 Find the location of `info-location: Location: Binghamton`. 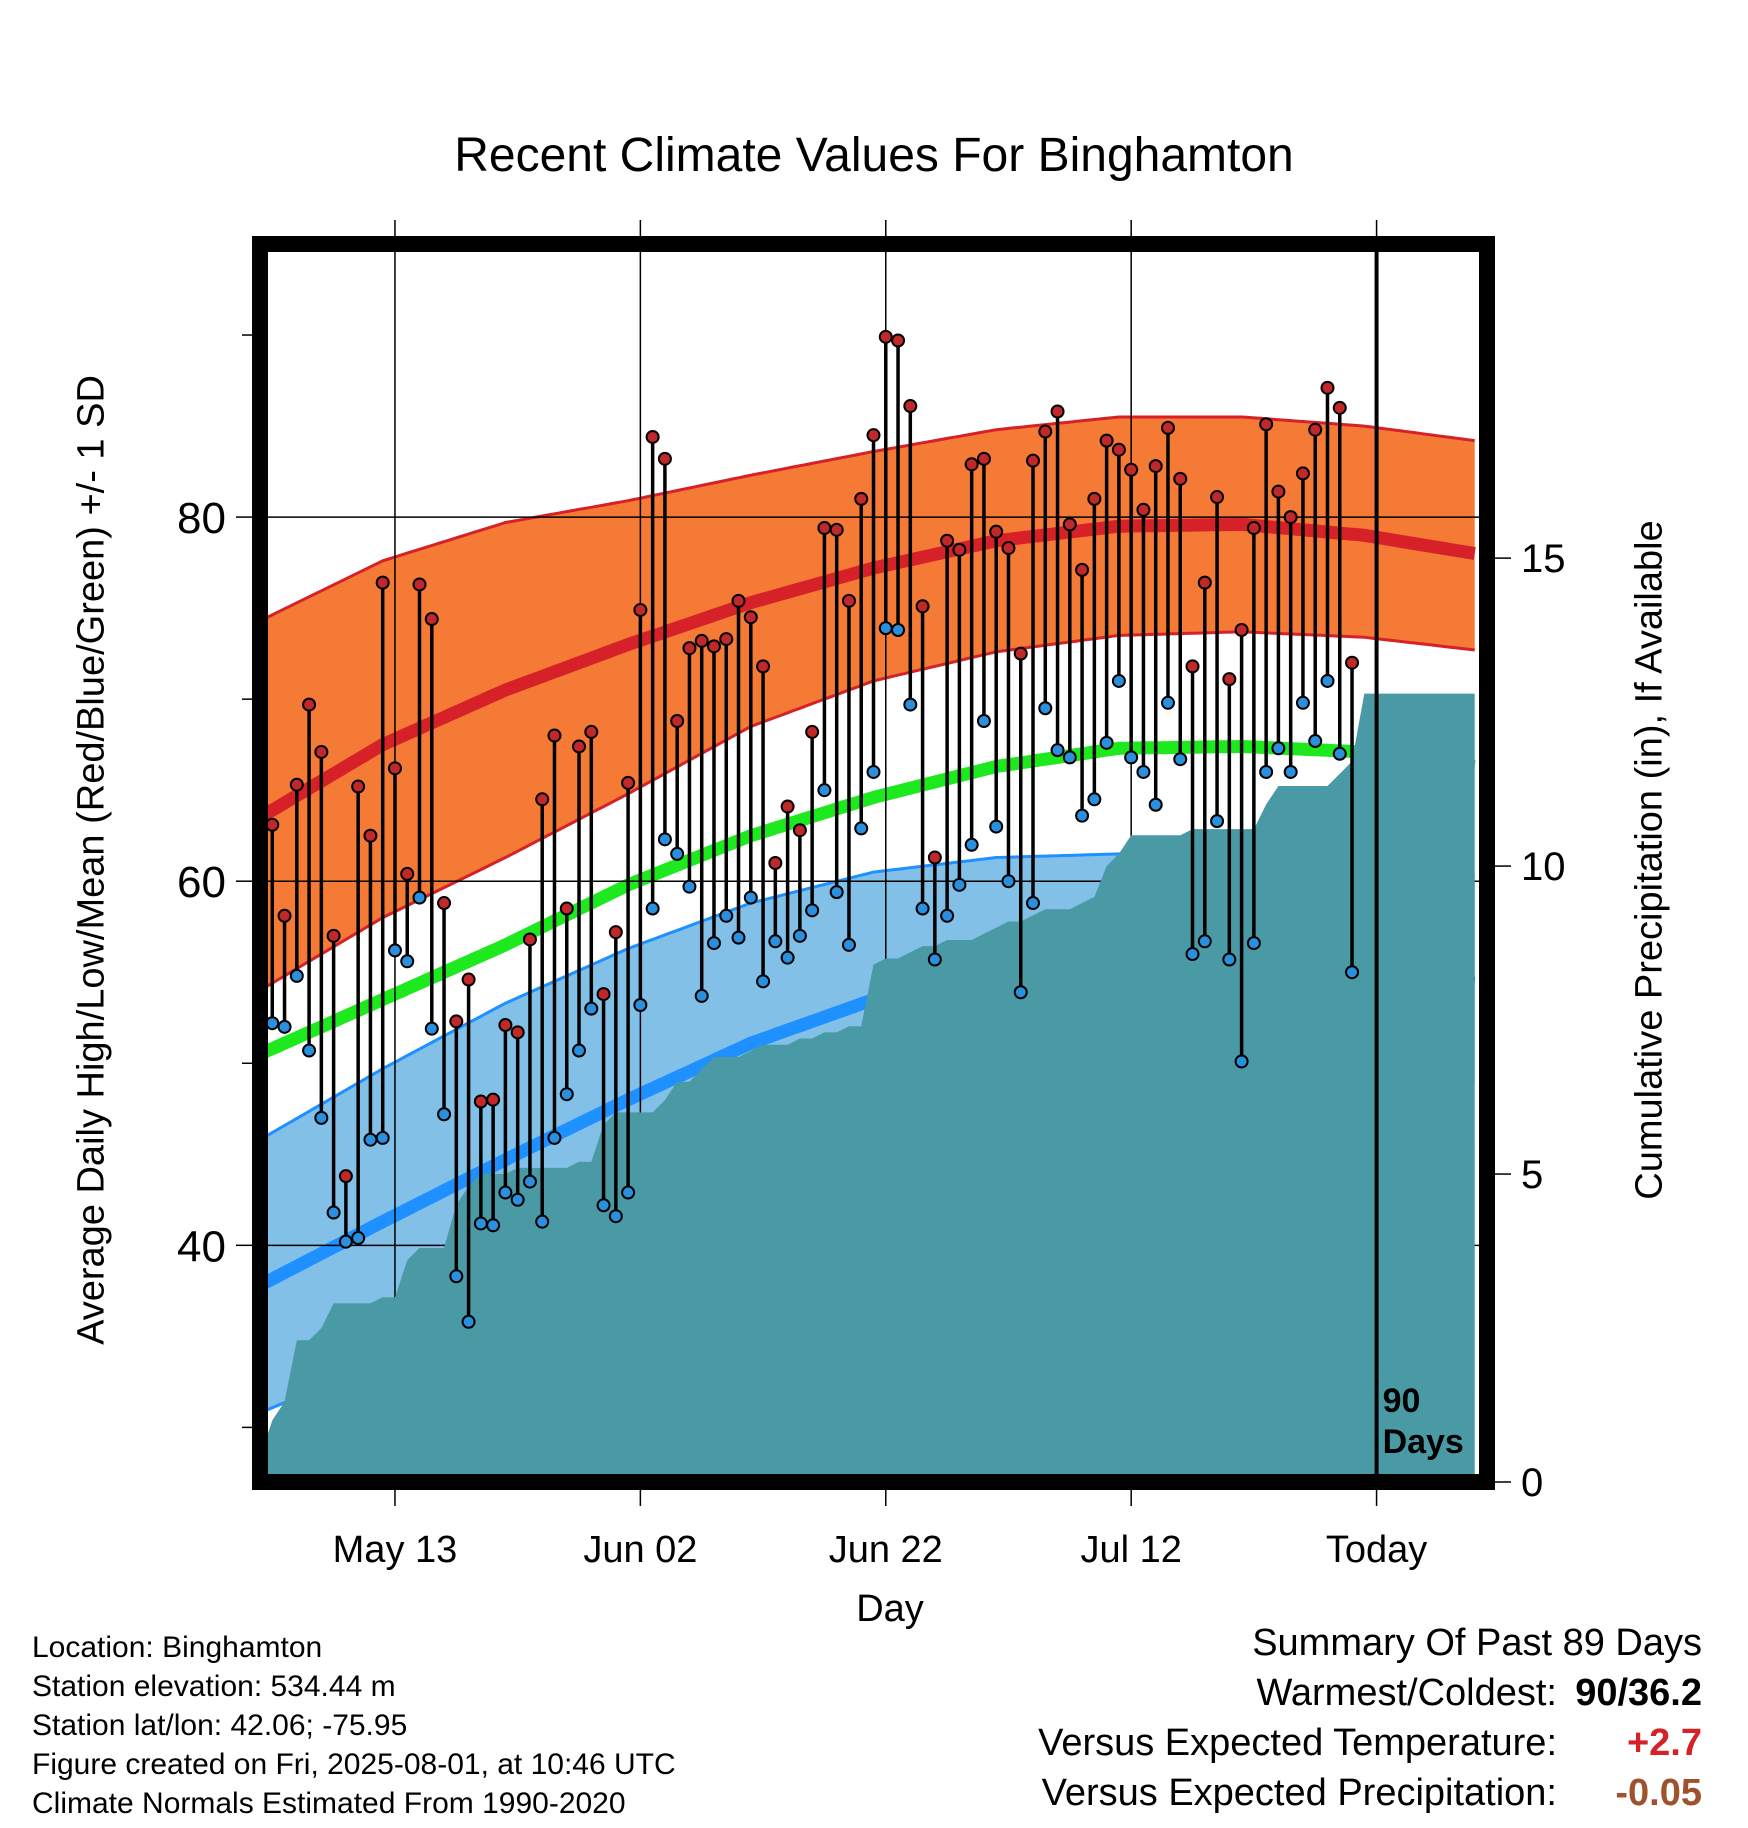

info-location: Location: Binghamton is located at coordinates (177, 1647).